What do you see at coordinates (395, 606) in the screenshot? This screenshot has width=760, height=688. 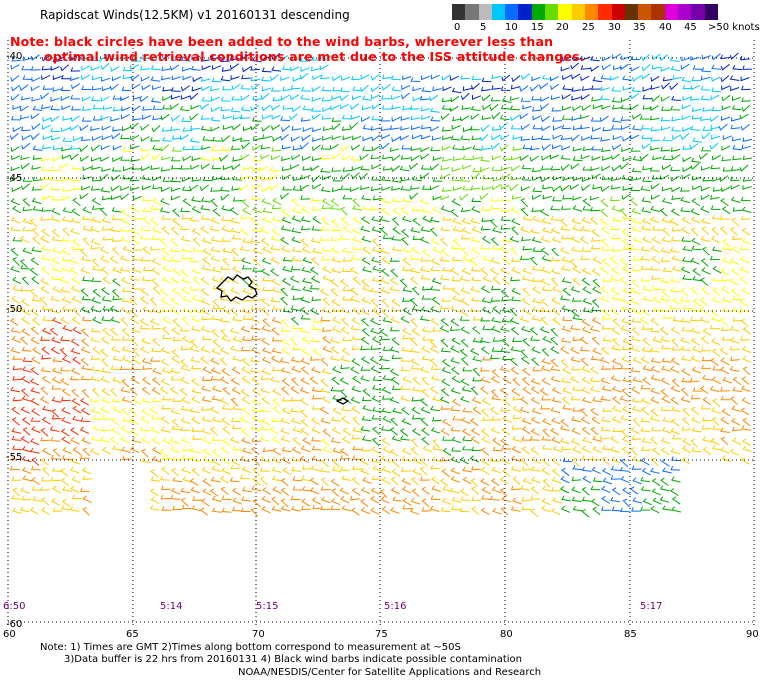 I see `time-label-4: 5:16` at bounding box center [395, 606].